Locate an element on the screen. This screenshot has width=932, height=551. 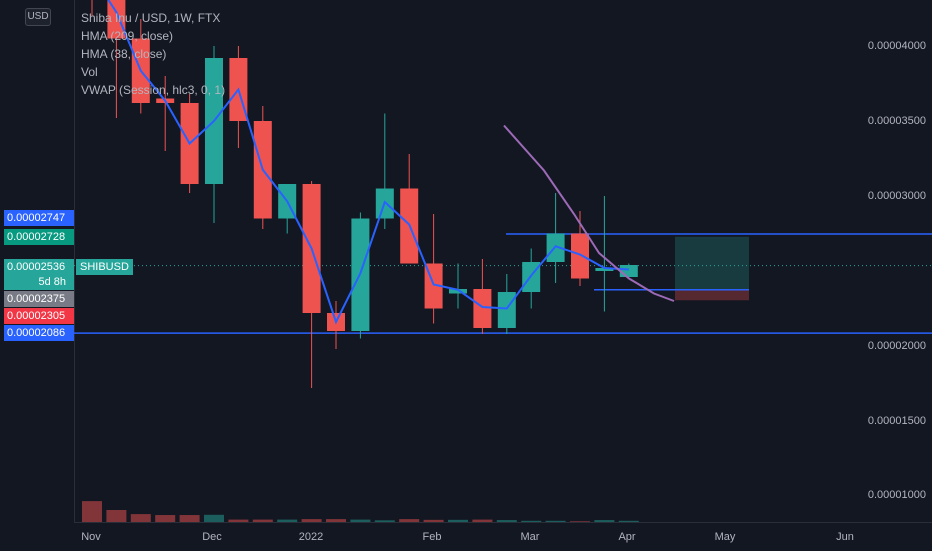
time-label: Feb is located at coordinates (432, 537).